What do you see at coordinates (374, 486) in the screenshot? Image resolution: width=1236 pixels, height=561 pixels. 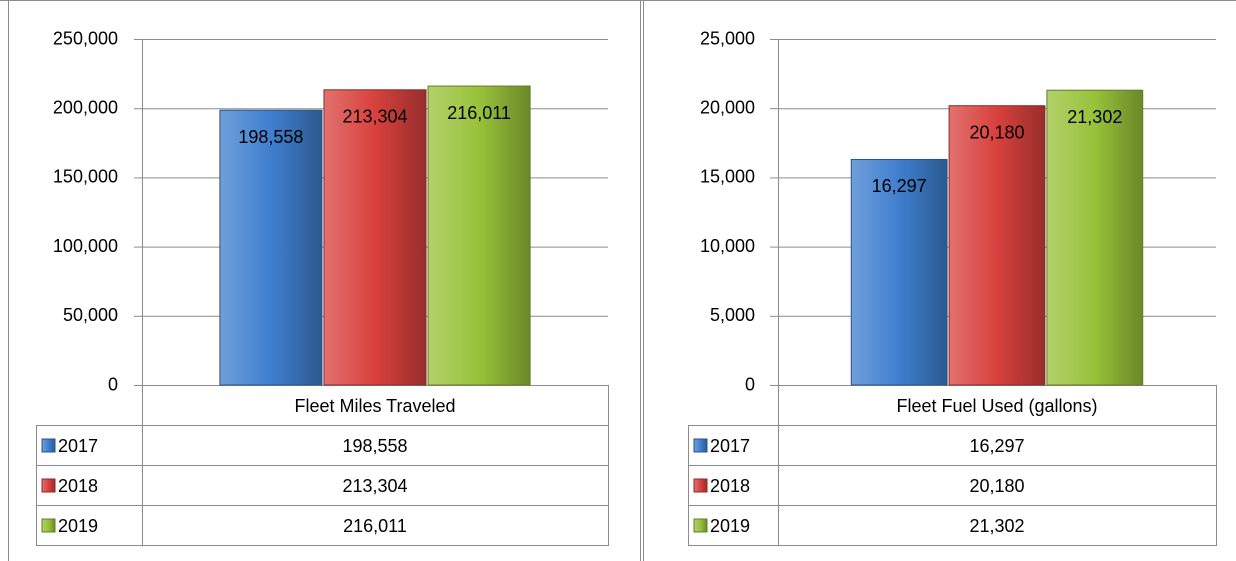 I see `table-value: 213,304` at bounding box center [374, 486].